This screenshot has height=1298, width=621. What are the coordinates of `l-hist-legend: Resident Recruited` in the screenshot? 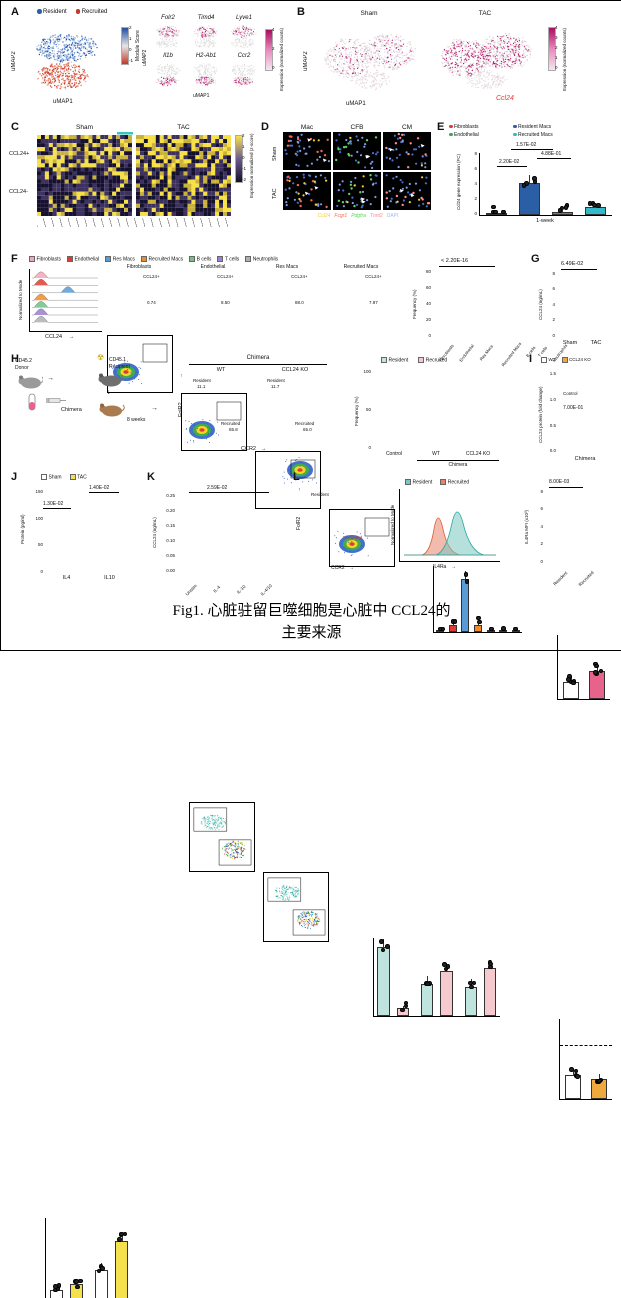 It's located at (437, 482).